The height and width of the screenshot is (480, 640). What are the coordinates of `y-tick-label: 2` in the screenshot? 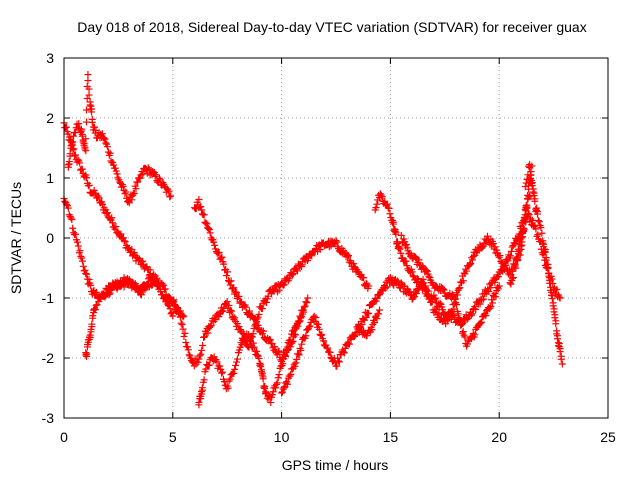 It's located at (50, 118).